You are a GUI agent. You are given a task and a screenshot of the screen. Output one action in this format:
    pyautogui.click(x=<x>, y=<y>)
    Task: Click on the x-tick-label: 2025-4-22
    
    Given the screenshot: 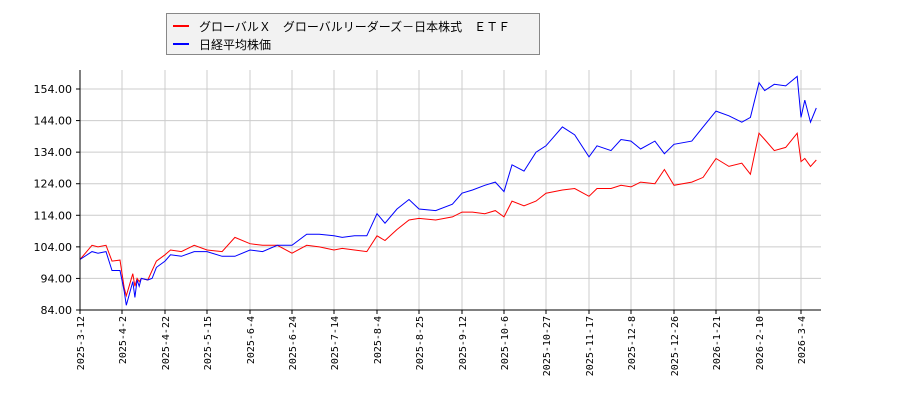 What is the action you would take?
    pyautogui.click(x=166, y=343)
    